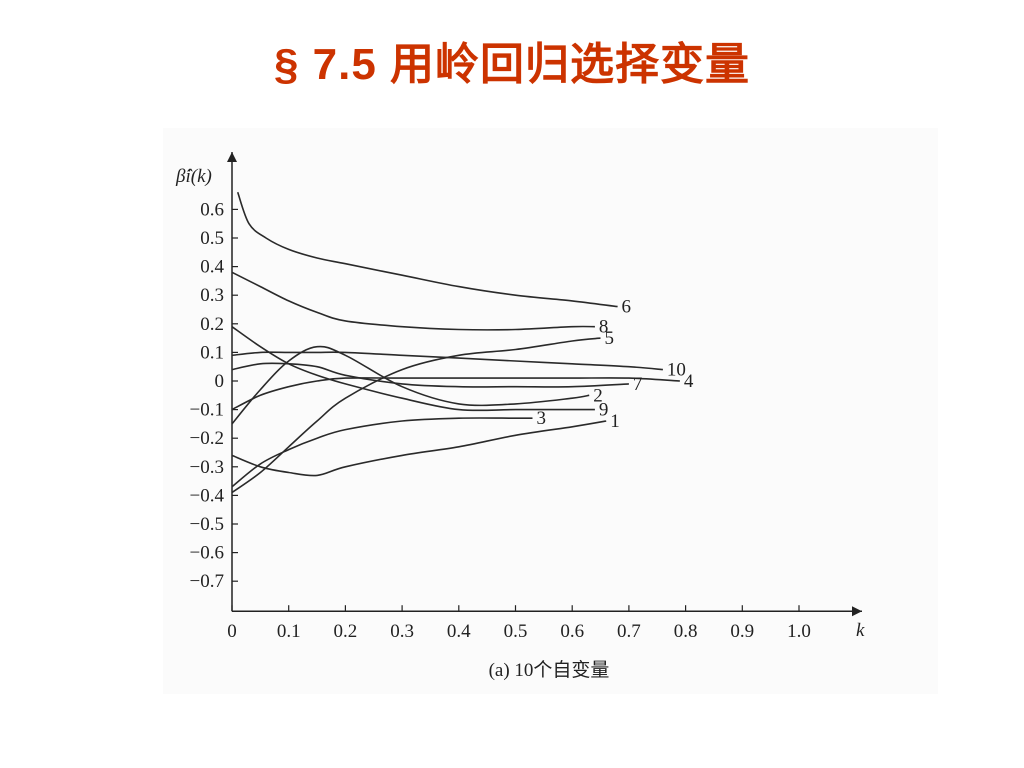 This screenshot has height=768, width=1024. I want to click on series-10-line, so click(447, 361).